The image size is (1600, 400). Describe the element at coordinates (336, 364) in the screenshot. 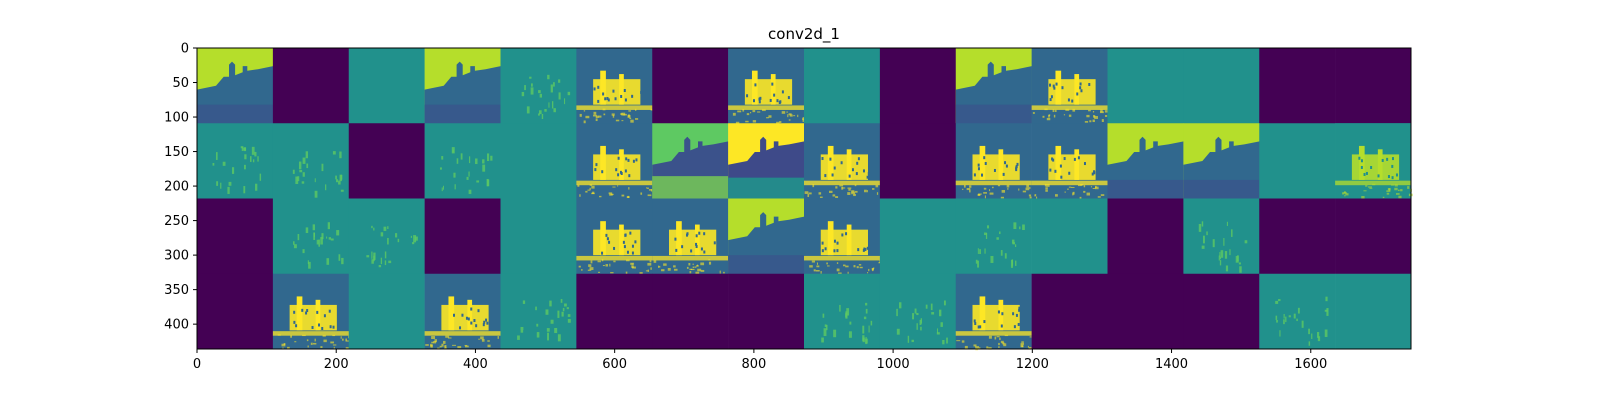

I see `x-tick-label: 200` at that location.